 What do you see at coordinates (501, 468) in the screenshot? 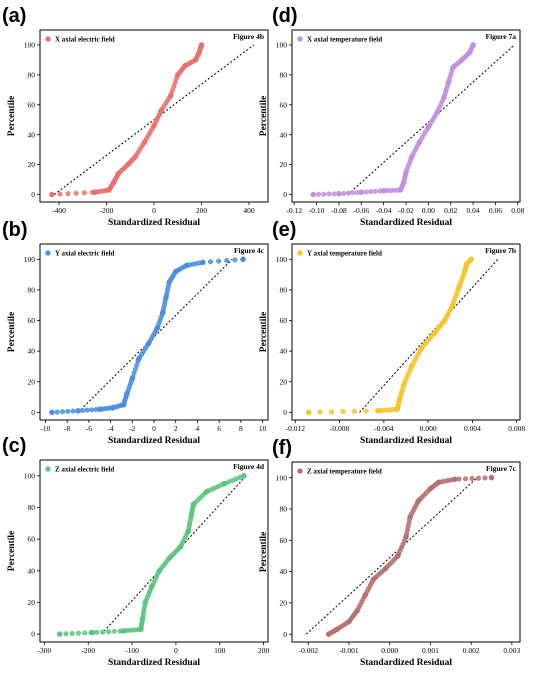
I see `figure-label: Figure 7c` at bounding box center [501, 468].